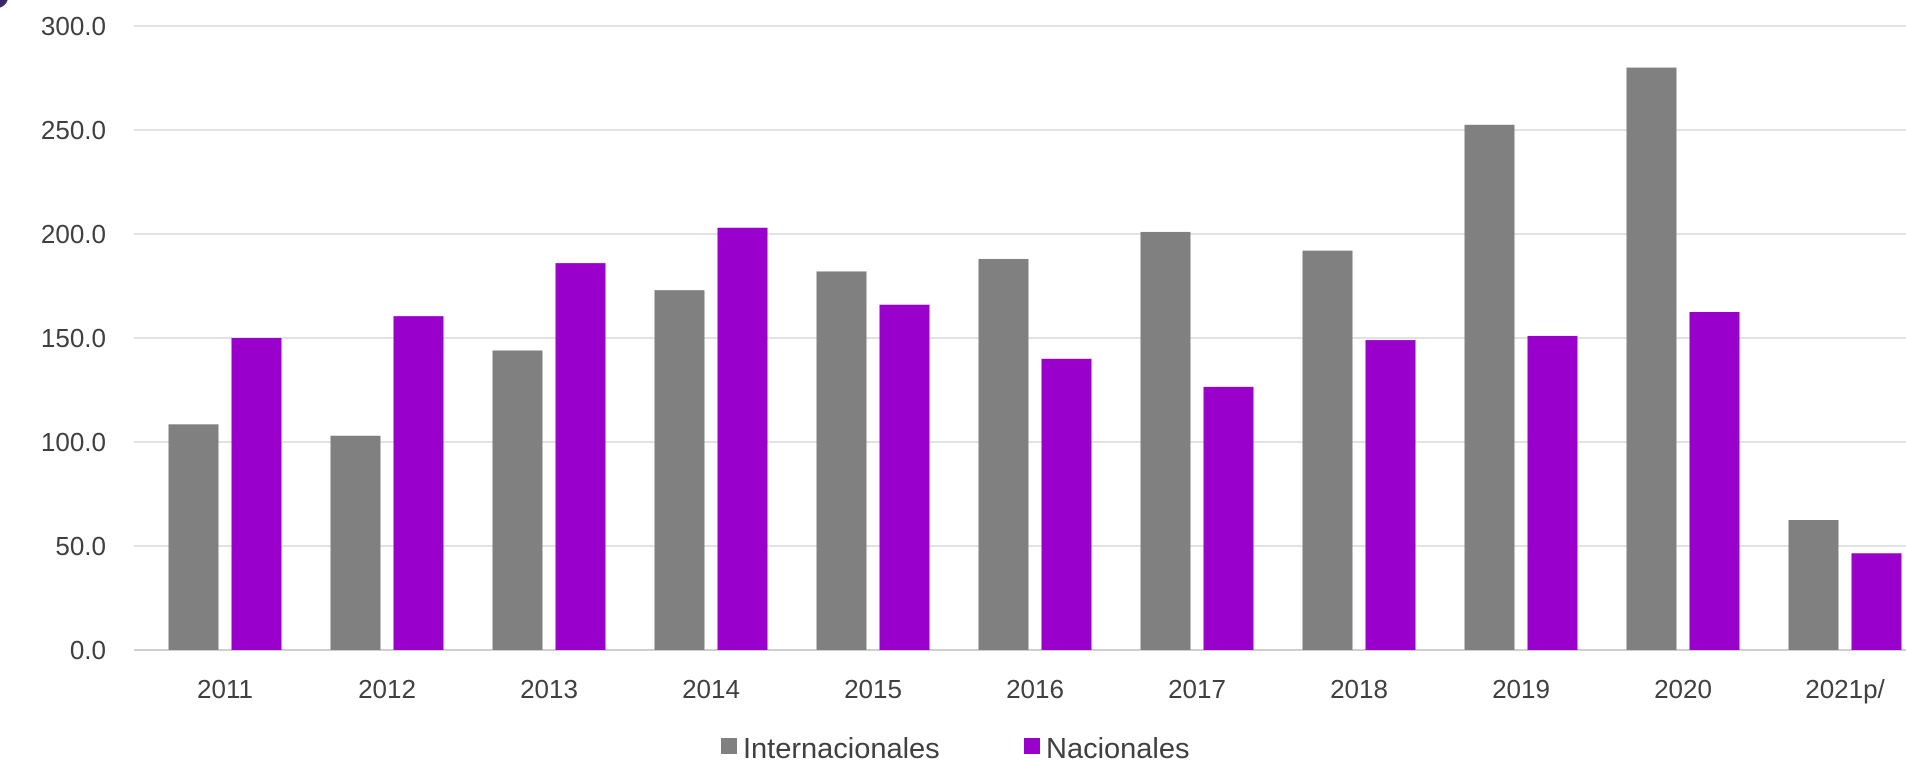 This screenshot has height=762, width=1906. What do you see at coordinates (549, 689) in the screenshot?
I see `x-tick-label: 2013` at bounding box center [549, 689].